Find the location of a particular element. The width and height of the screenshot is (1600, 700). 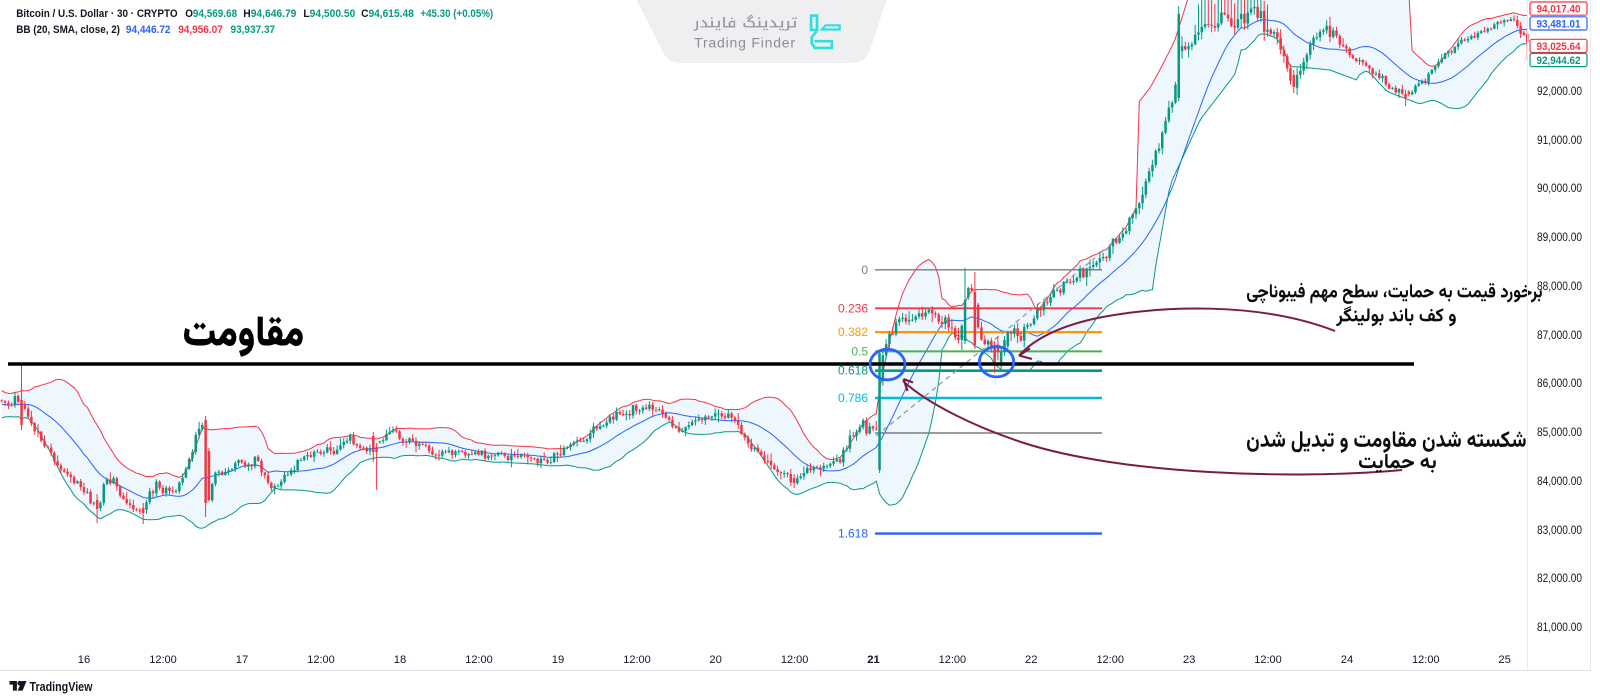

svg-text: 22 is located at coordinates (1031, 660).